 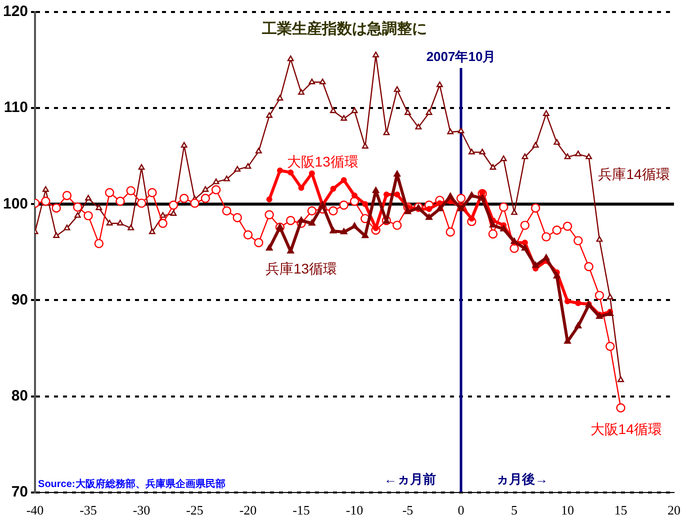 What do you see at coordinates (16, 107) in the screenshot?
I see `y-tick-label: 110` at bounding box center [16, 107].